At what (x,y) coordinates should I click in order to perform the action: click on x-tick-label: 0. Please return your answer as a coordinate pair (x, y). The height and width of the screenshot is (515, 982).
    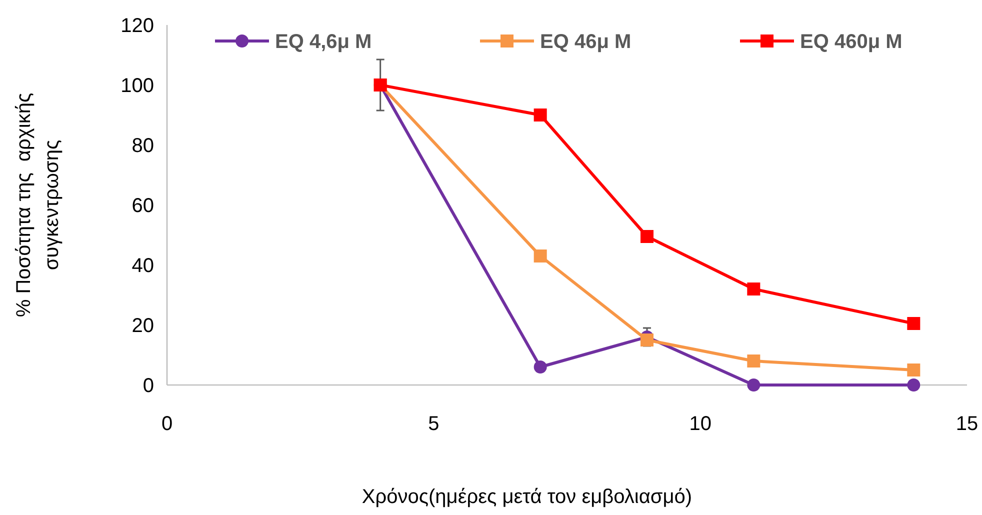
    Looking at the image, I should click on (167, 424).